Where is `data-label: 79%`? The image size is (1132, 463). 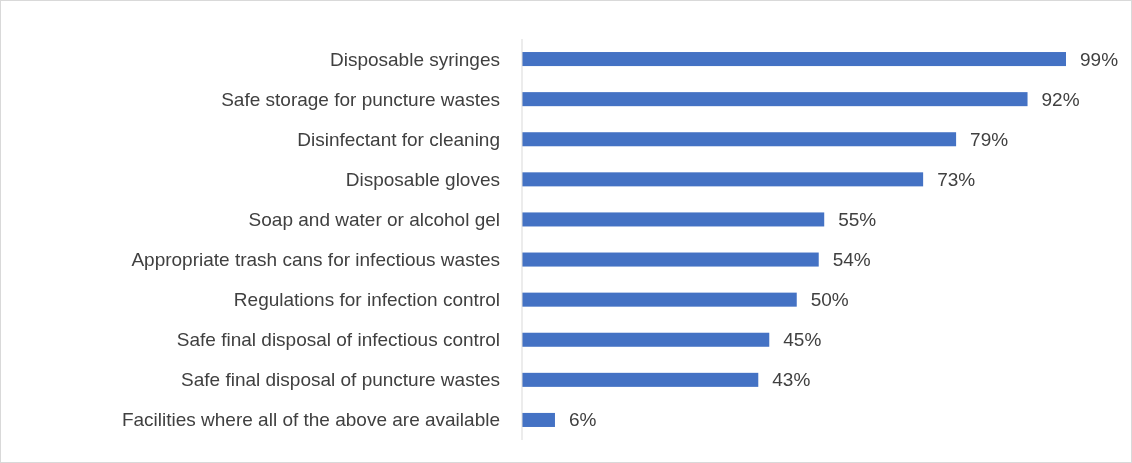
data-label: 79% is located at coordinates (989, 139).